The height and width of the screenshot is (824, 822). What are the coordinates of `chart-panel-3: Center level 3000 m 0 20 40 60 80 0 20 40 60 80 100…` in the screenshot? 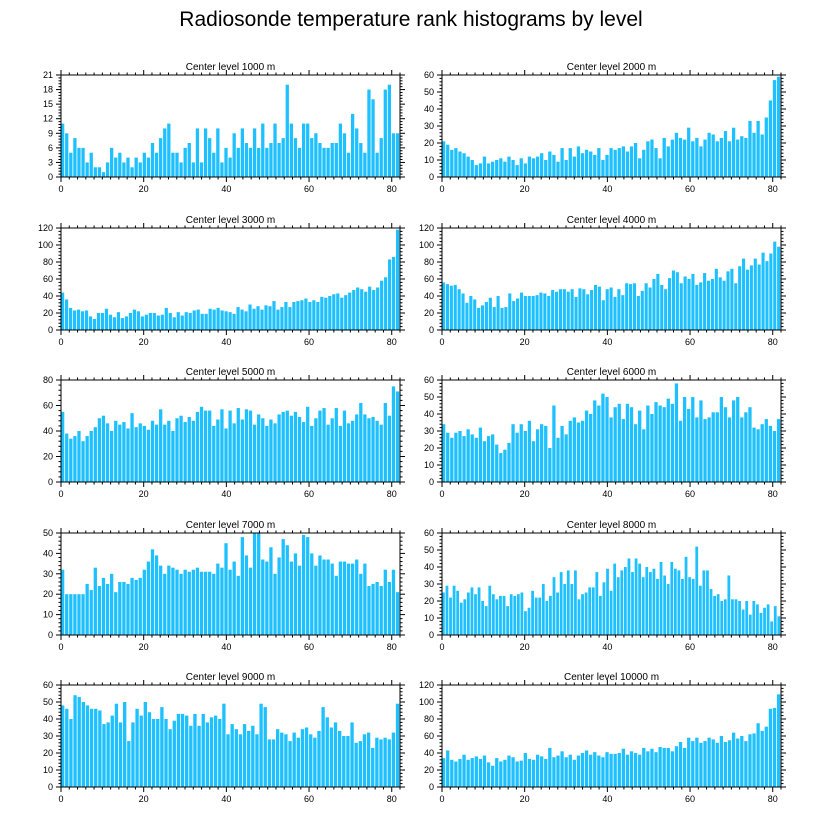 It's located at (221, 281).